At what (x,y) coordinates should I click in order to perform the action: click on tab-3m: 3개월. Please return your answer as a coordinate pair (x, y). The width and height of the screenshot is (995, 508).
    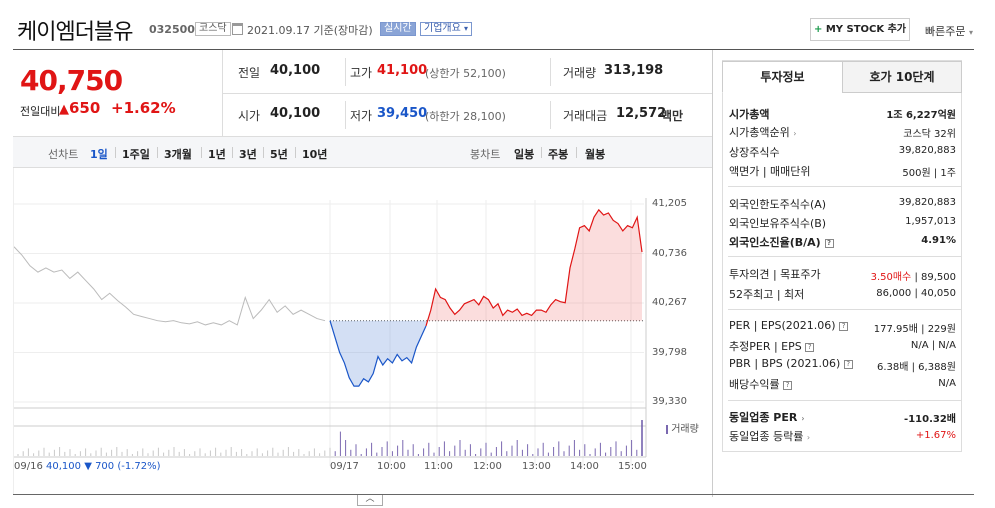
    Looking at the image, I should click on (178, 154).